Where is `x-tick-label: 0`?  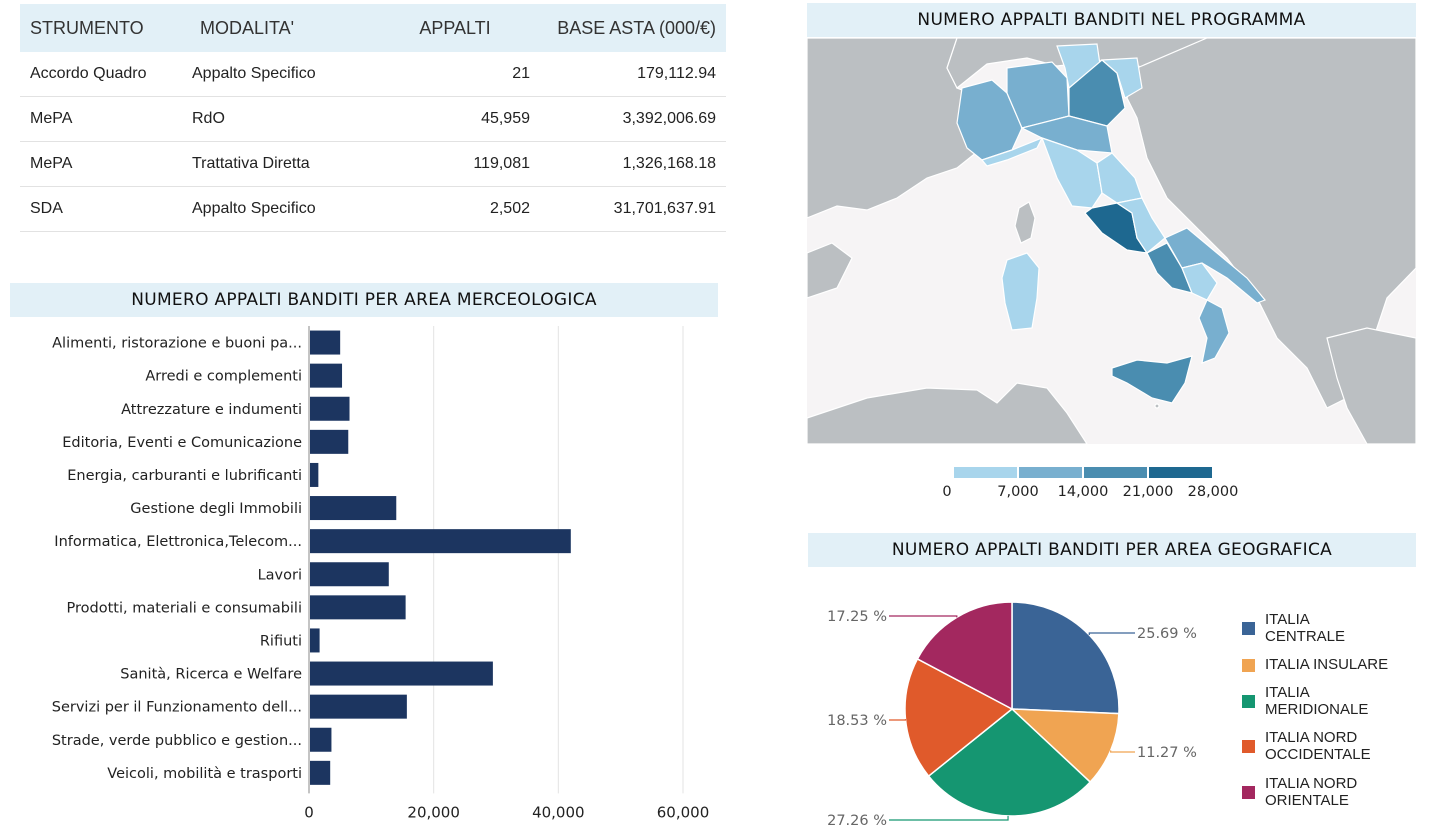
x-tick-label: 0 is located at coordinates (309, 812).